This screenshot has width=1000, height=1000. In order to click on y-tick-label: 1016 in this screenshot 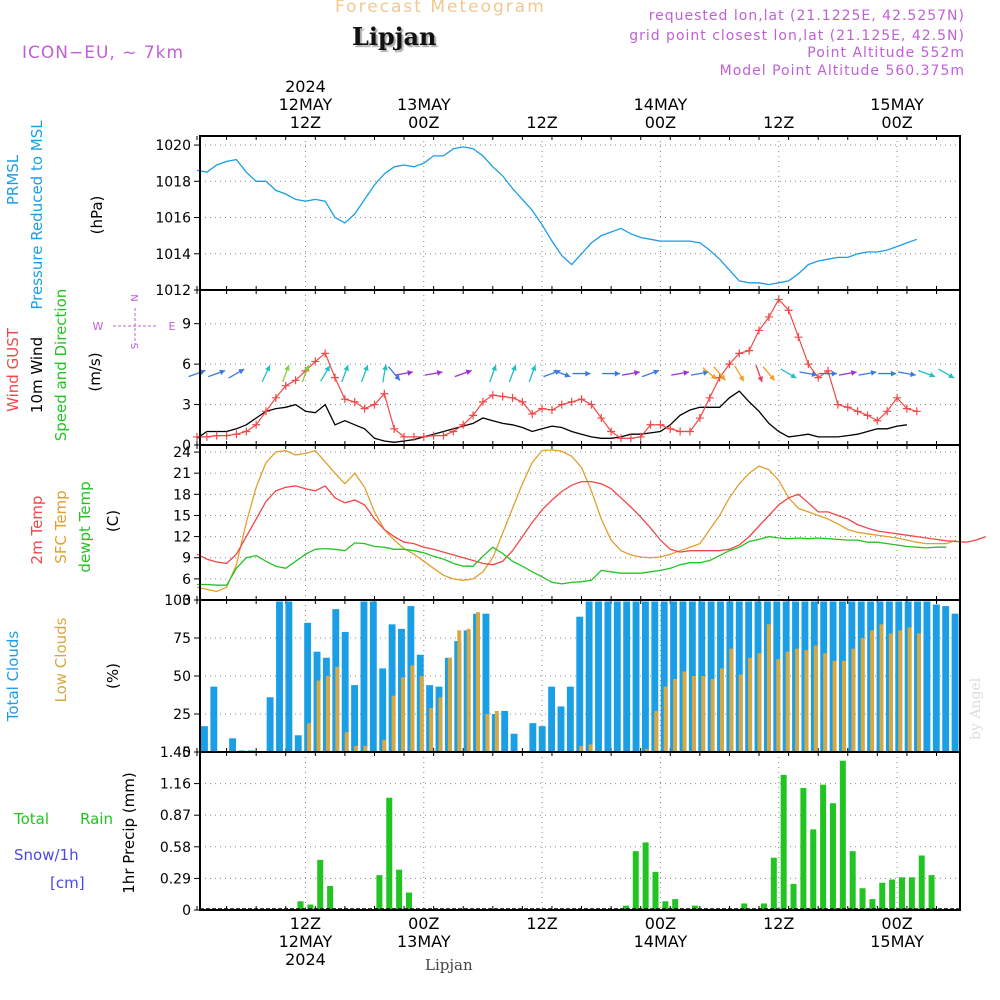, I will do `click(173, 219)`.